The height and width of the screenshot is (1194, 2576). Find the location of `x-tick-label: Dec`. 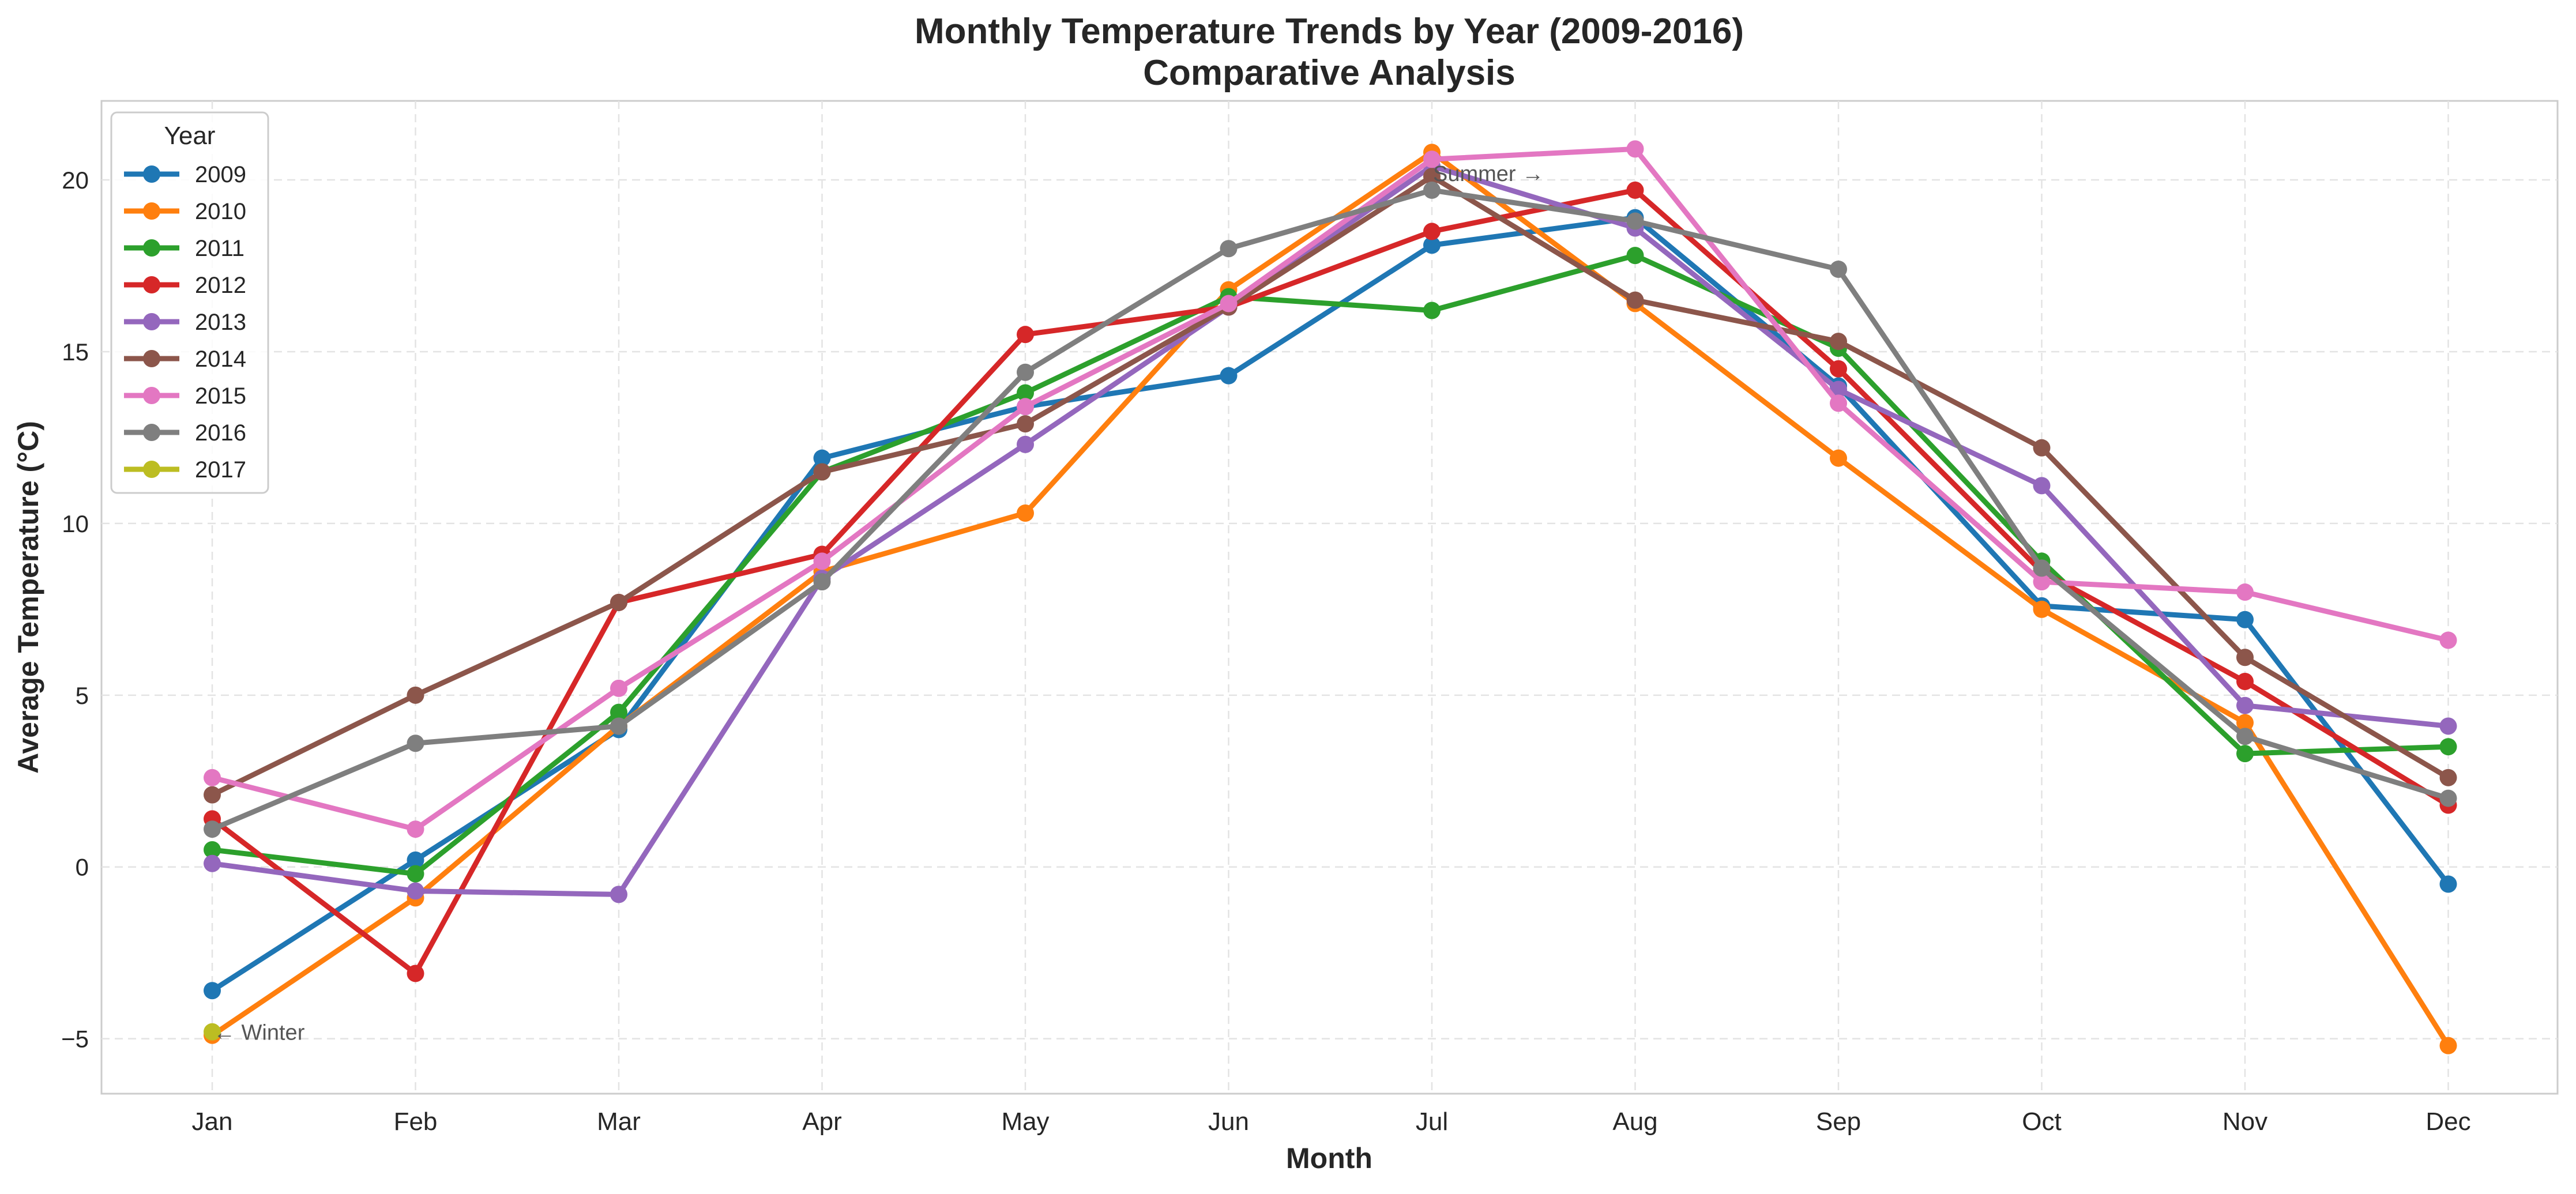

x-tick-label: Dec is located at coordinates (2447, 1122).